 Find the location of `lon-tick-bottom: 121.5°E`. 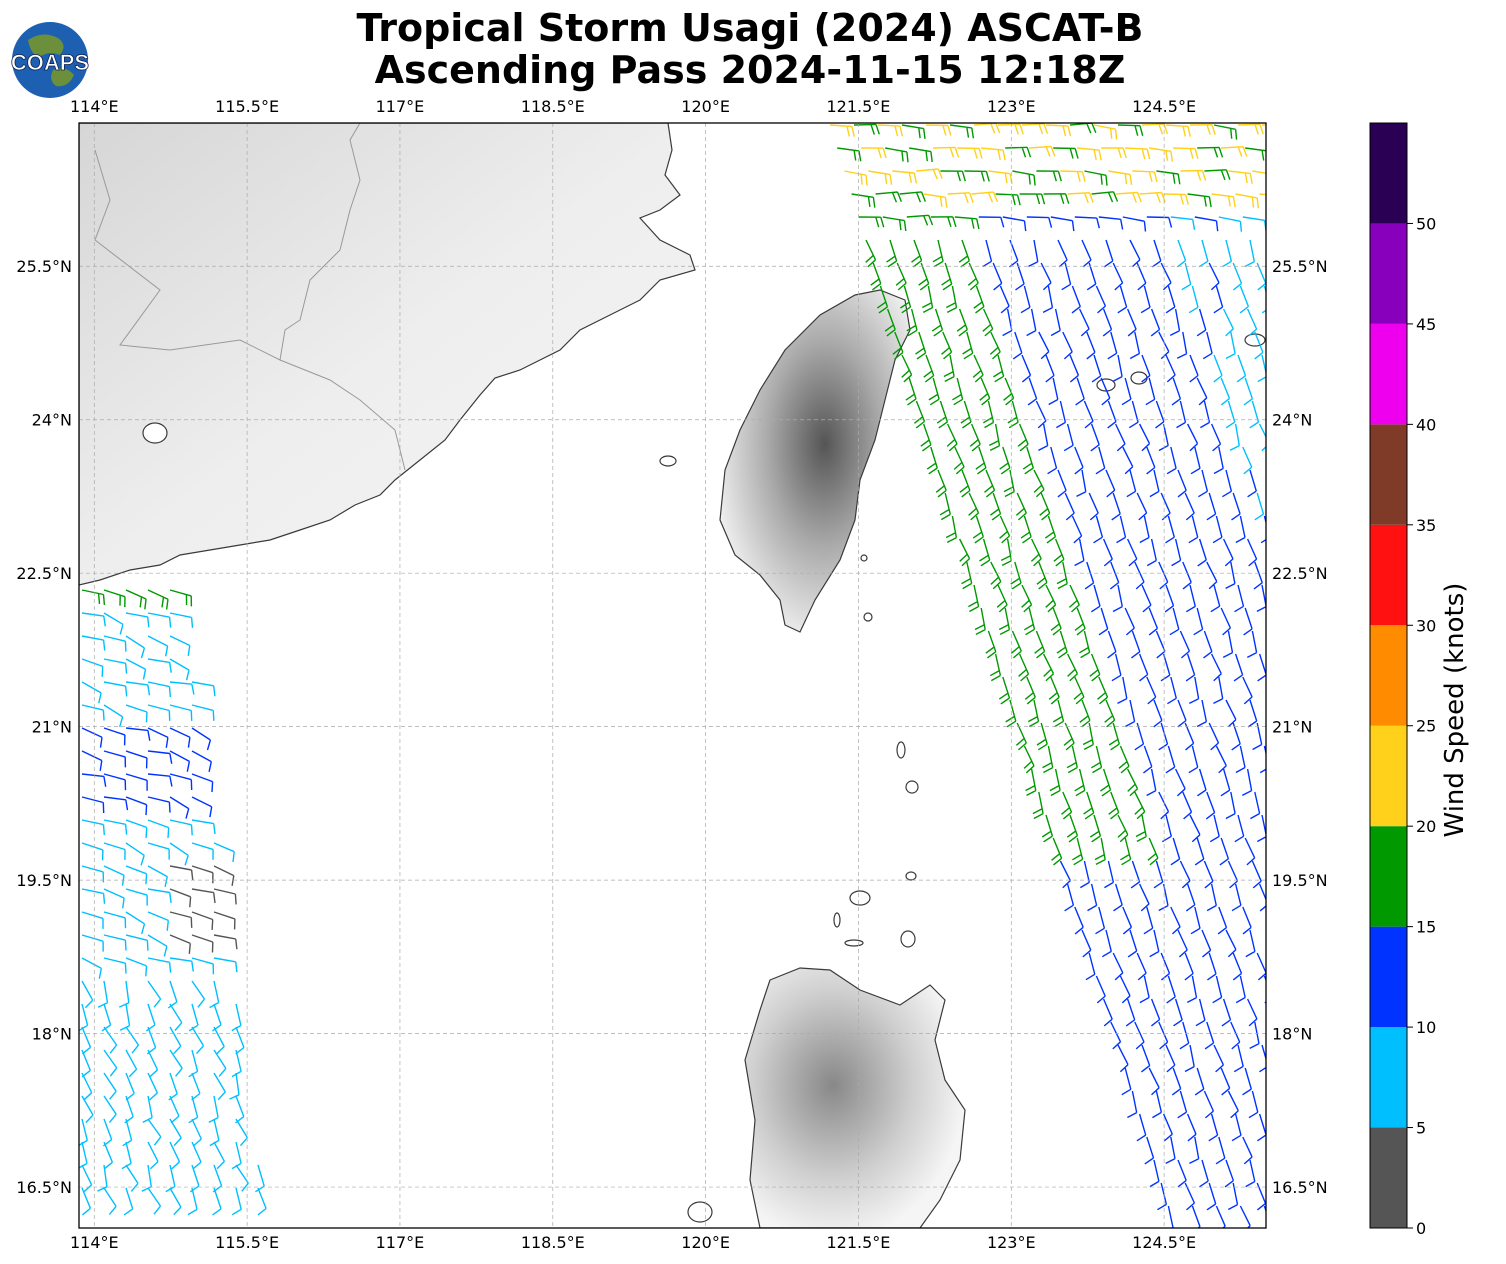

lon-tick-bottom: 121.5°E is located at coordinates (858, 1242).